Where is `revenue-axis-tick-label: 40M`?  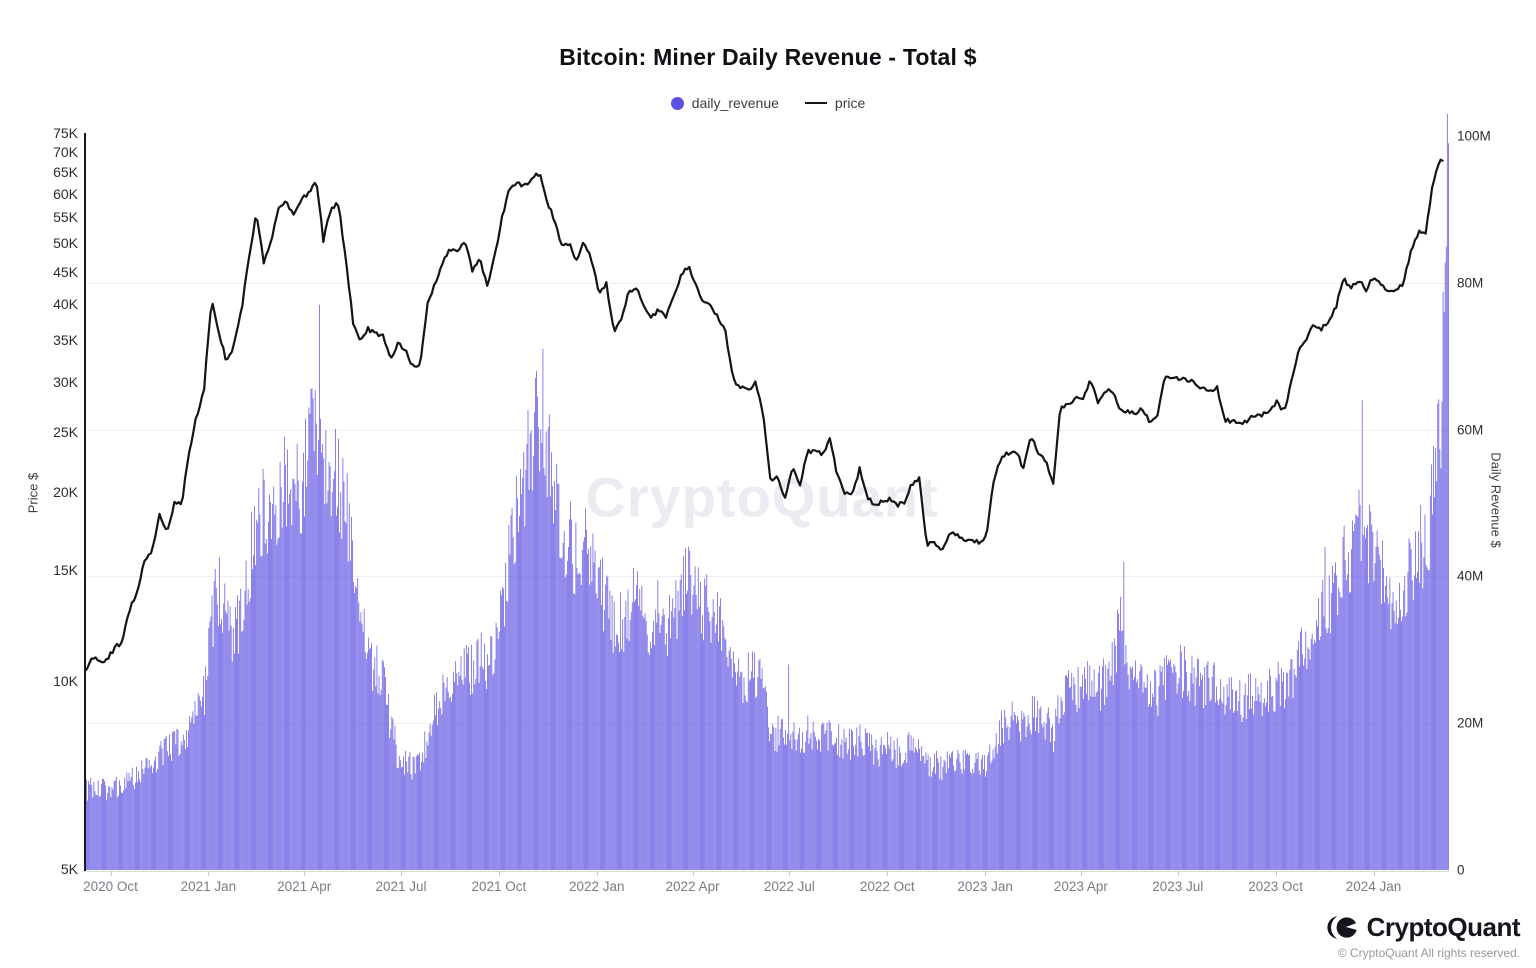 revenue-axis-tick-label: 40M is located at coordinates (1470, 576).